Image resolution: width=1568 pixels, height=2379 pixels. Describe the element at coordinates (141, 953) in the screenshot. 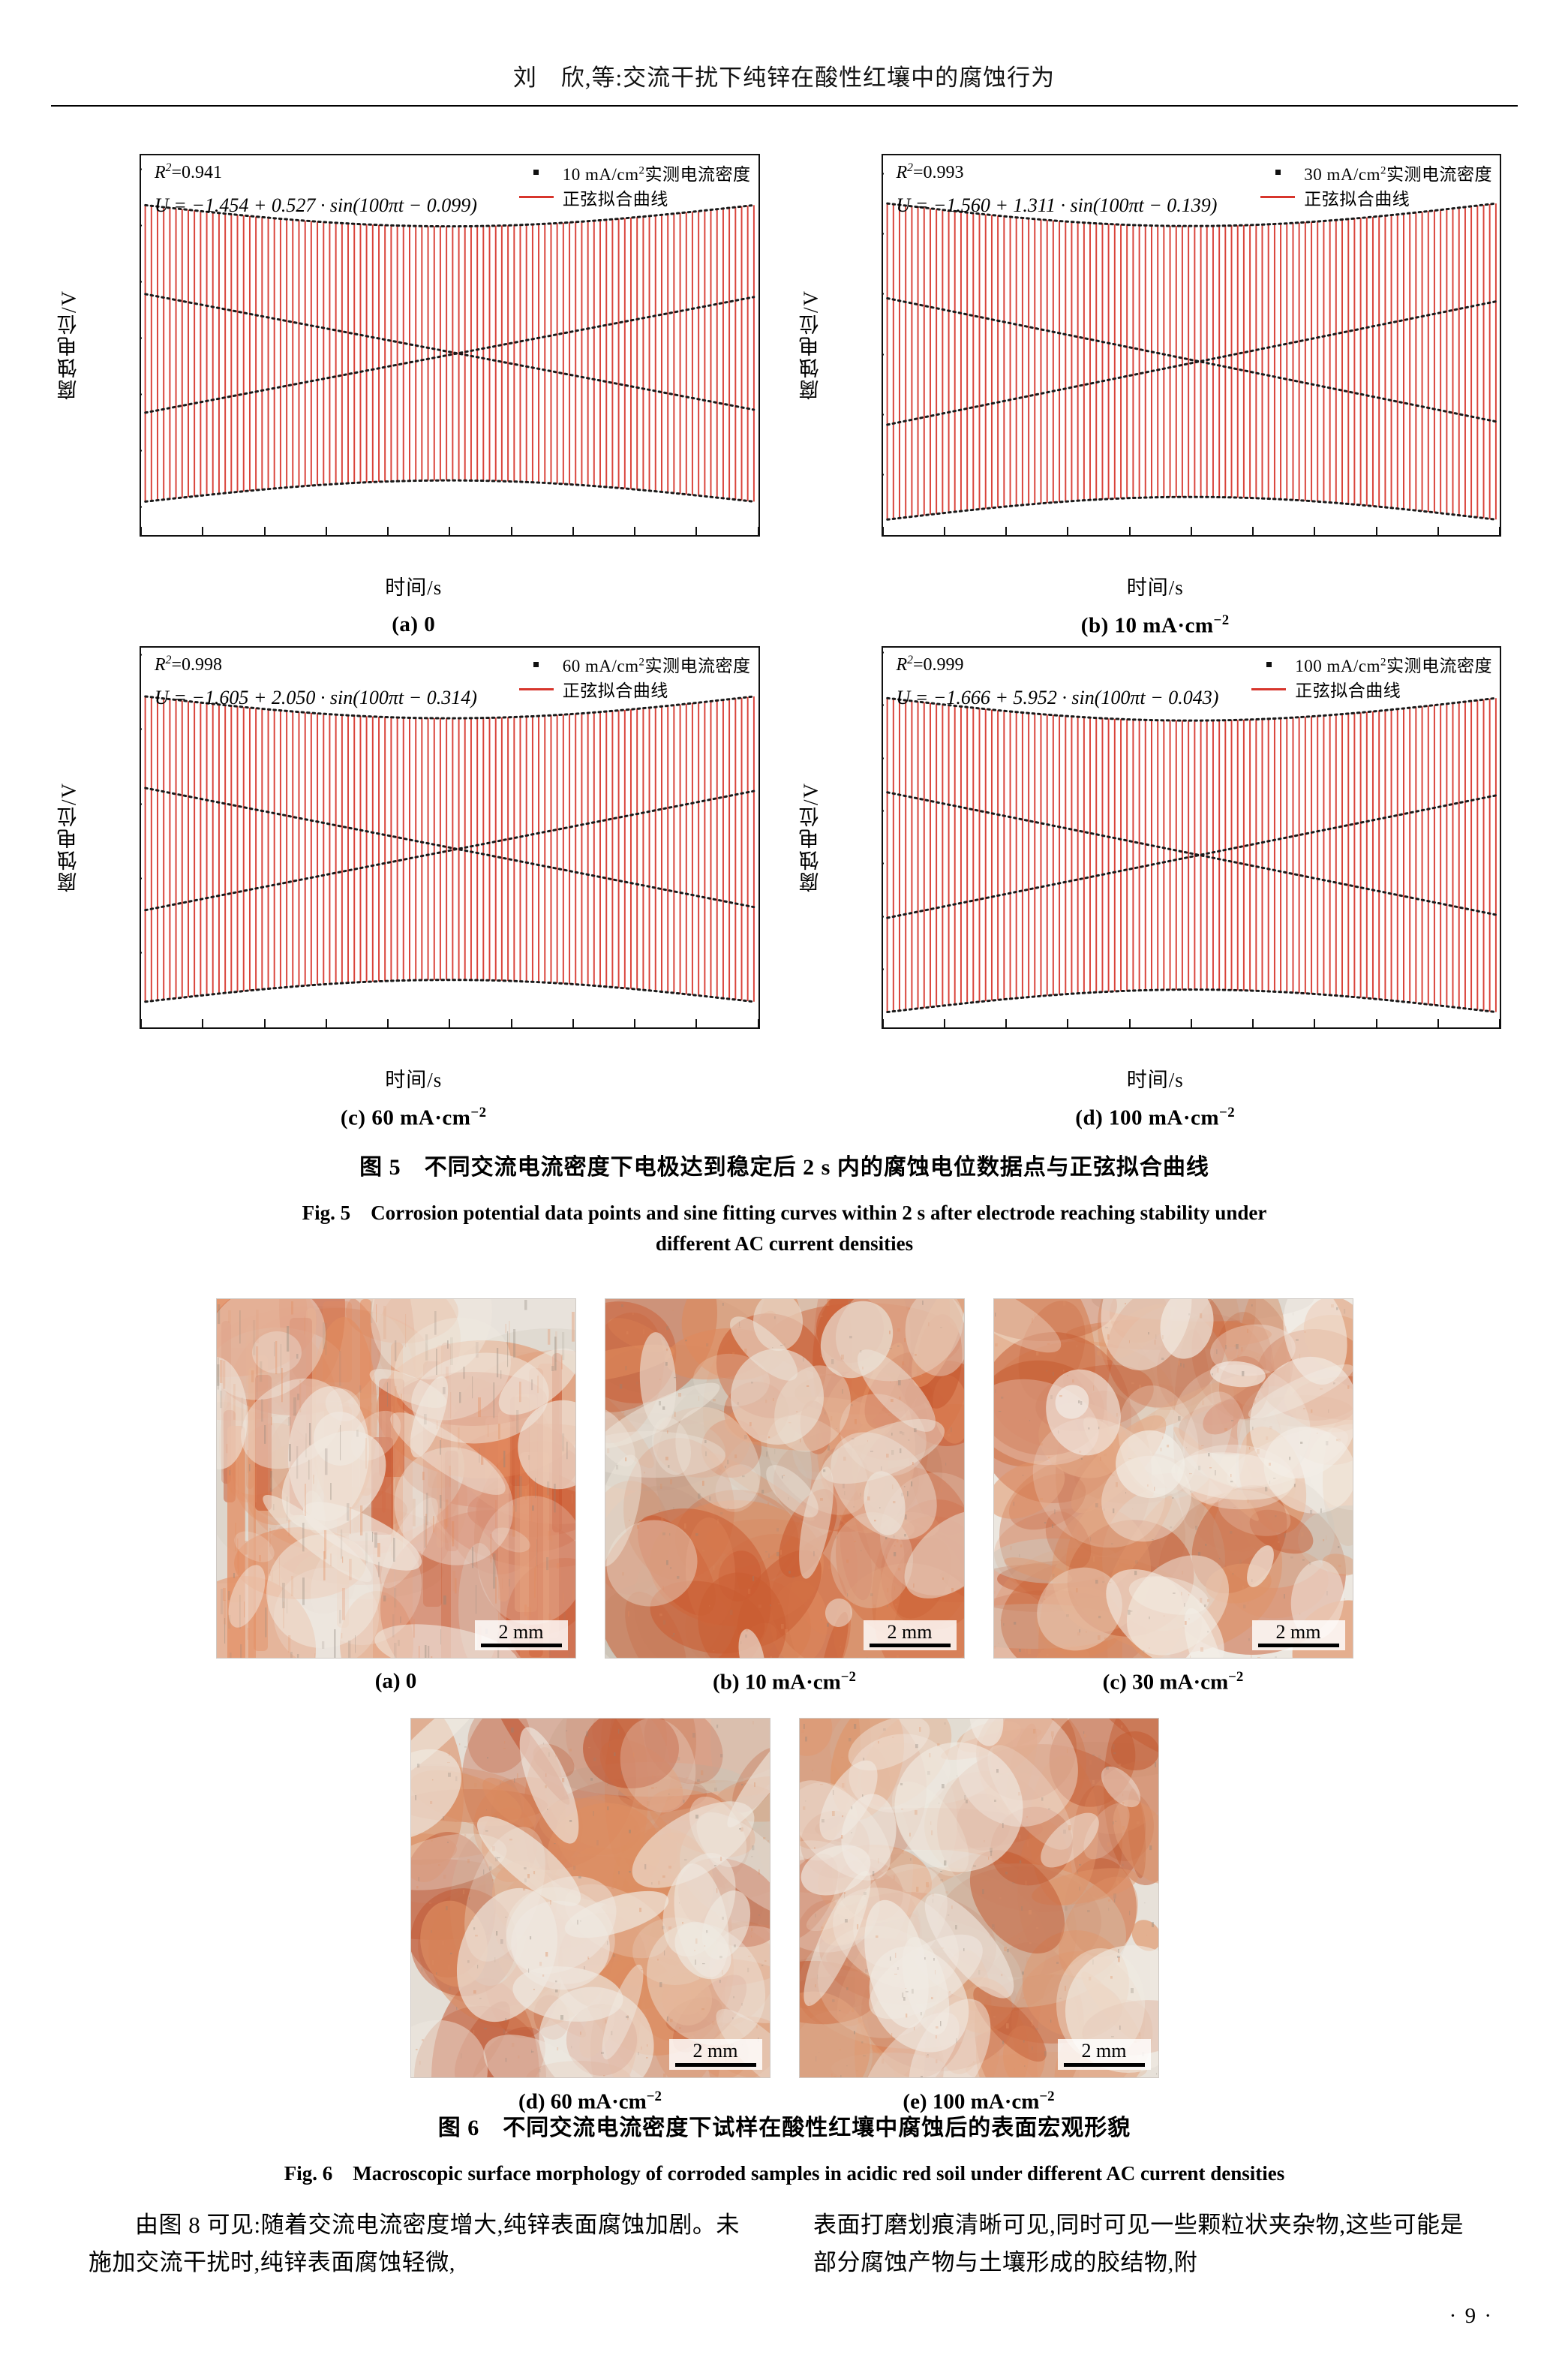

I see `y-axis-tick: −3` at that location.